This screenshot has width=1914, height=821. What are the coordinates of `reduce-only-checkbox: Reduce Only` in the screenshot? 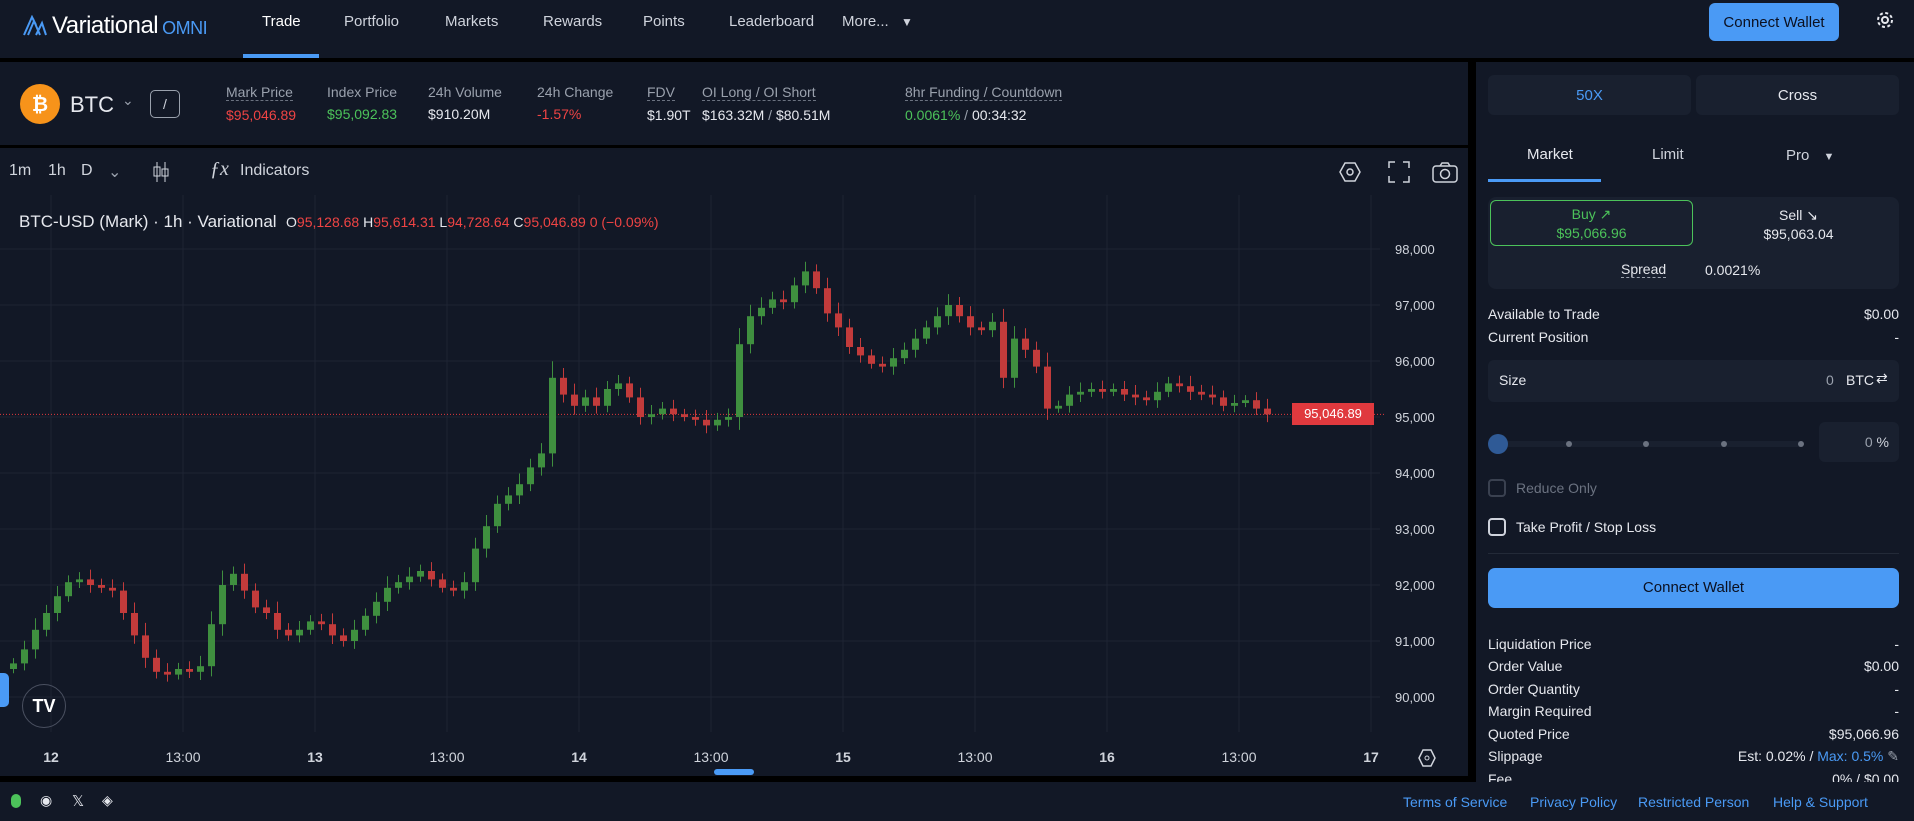 It's located at (1542, 488).